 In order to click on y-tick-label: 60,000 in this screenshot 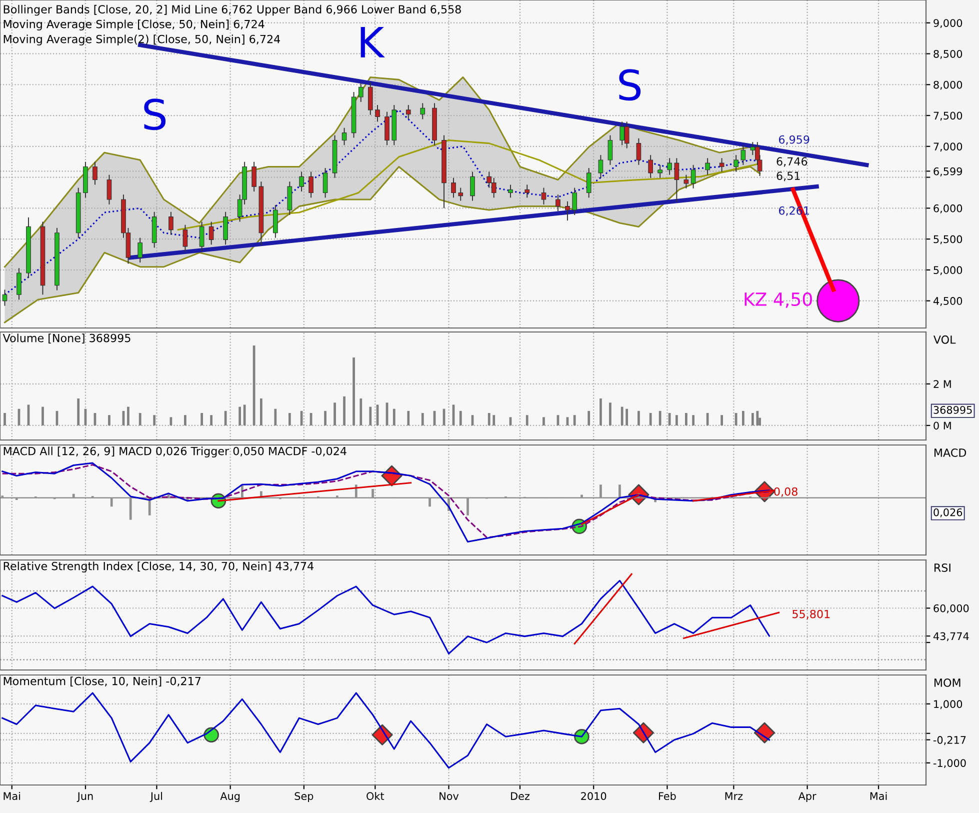, I will do `click(951, 609)`.